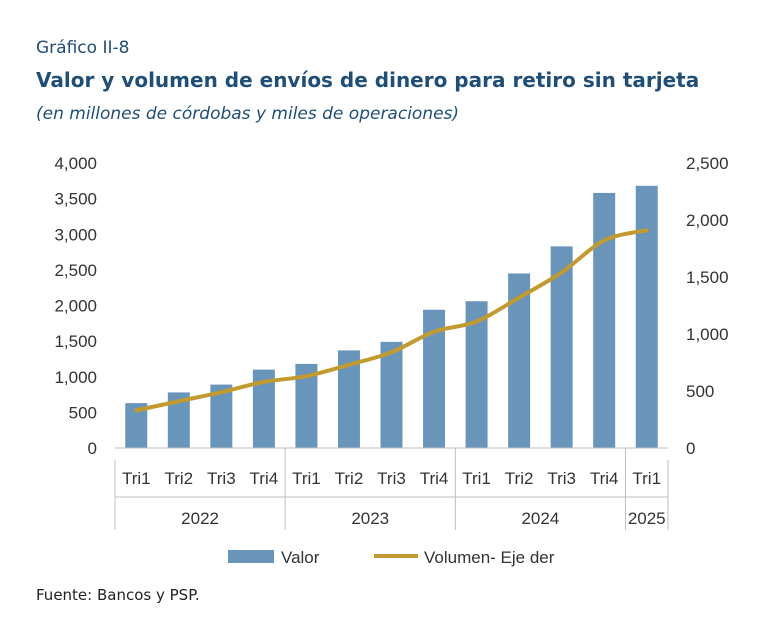 This screenshot has height=626, width=762. What do you see at coordinates (251, 556) in the screenshot?
I see `legend-swatch-valor` at bounding box center [251, 556].